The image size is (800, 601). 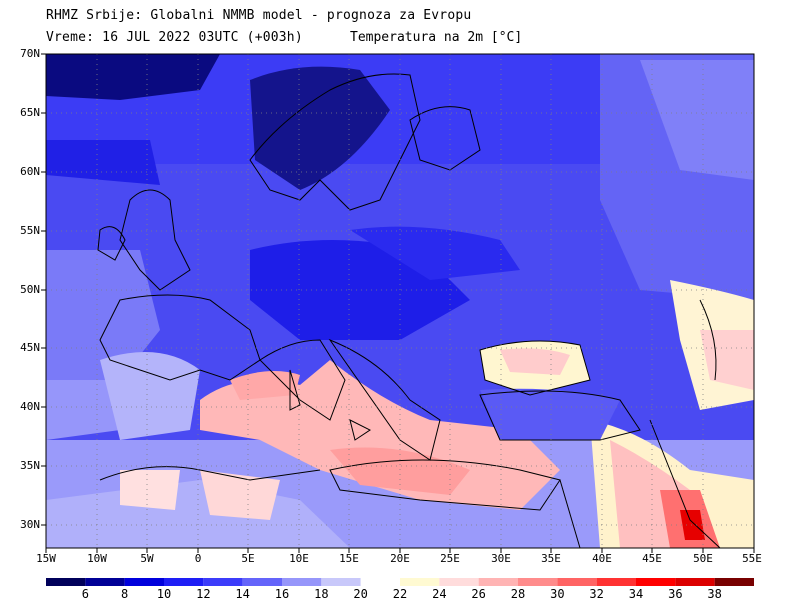 What do you see at coordinates (203, 594) in the screenshot?
I see `colorbar-label: 12` at bounding box center [203, 594].